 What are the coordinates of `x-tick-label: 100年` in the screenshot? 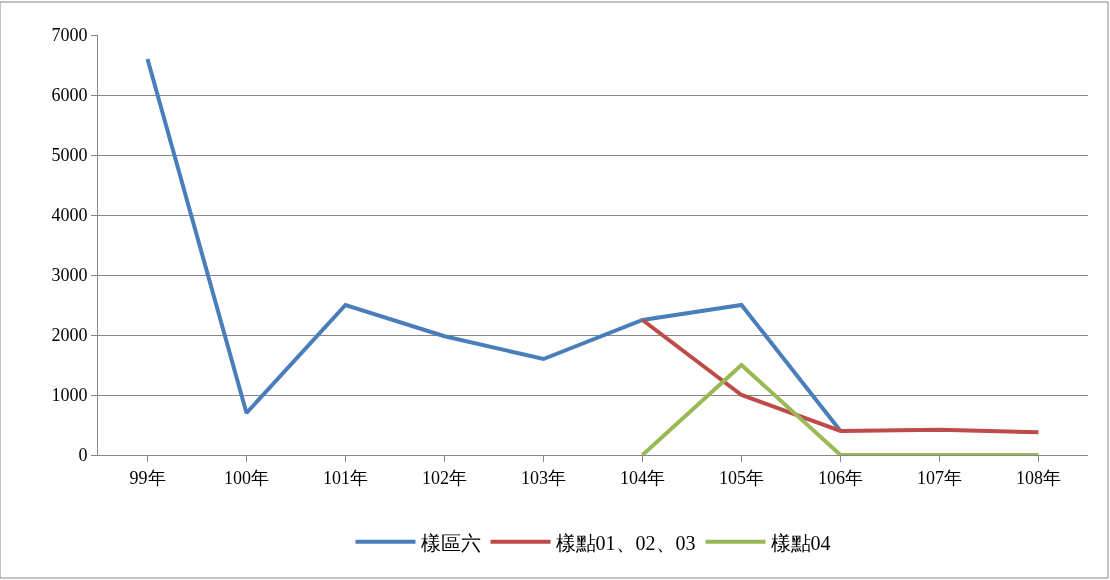 It's located at (246, 477).